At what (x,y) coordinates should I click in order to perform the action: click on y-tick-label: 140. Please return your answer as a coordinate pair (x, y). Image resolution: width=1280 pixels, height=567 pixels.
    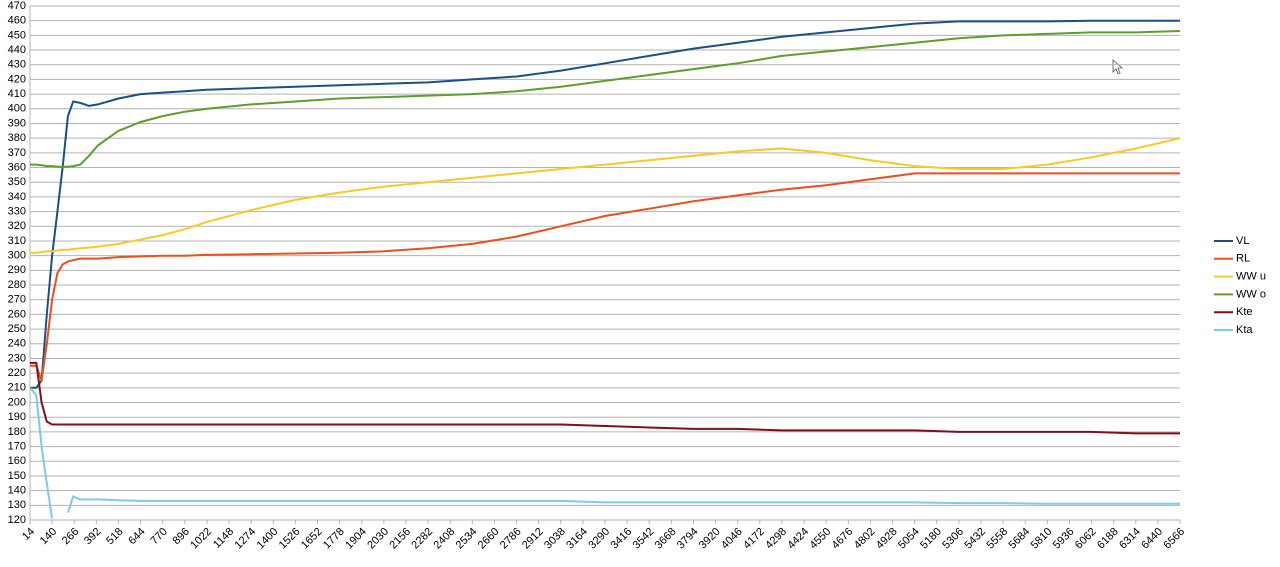
    Looking at the image, I should click on (17, 491).